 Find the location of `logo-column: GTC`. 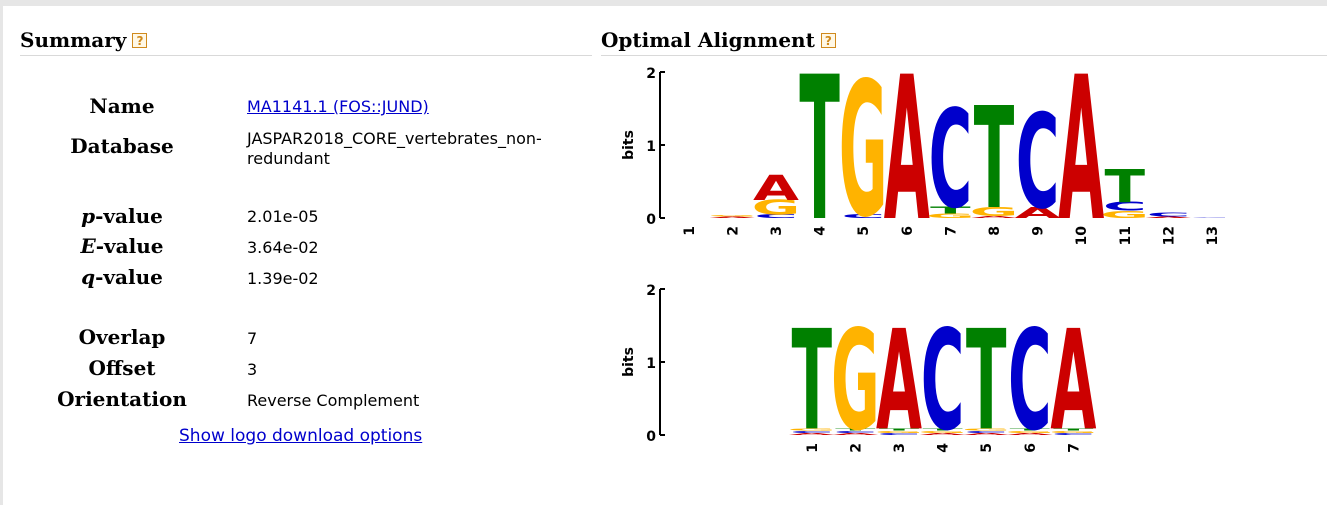

logo-column: GTC is located at coordinates (950, 160).